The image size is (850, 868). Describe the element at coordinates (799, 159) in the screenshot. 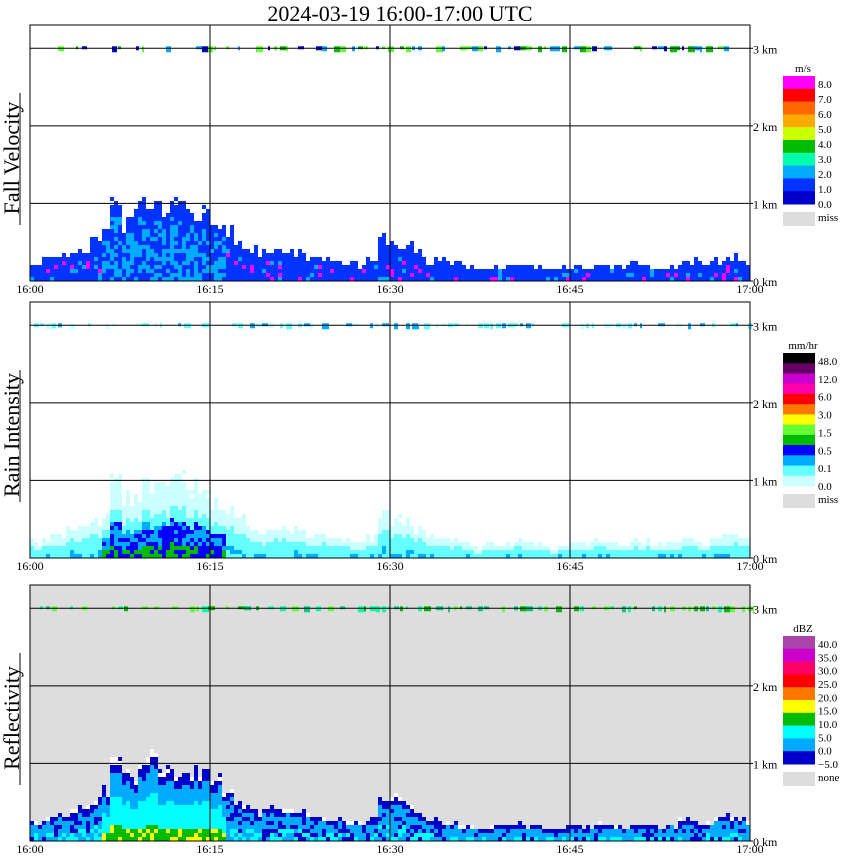

I see `legend-swatch` at that location.